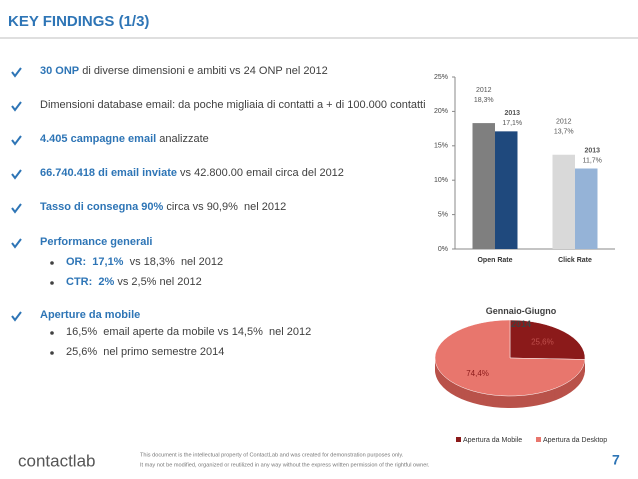 This screenshot has height=479, width=638. What do you see at coordinates (102, 207) in the screenshot?
I see `bold-text: Tasso di consegna 90%` at bounding box center [102, 207].